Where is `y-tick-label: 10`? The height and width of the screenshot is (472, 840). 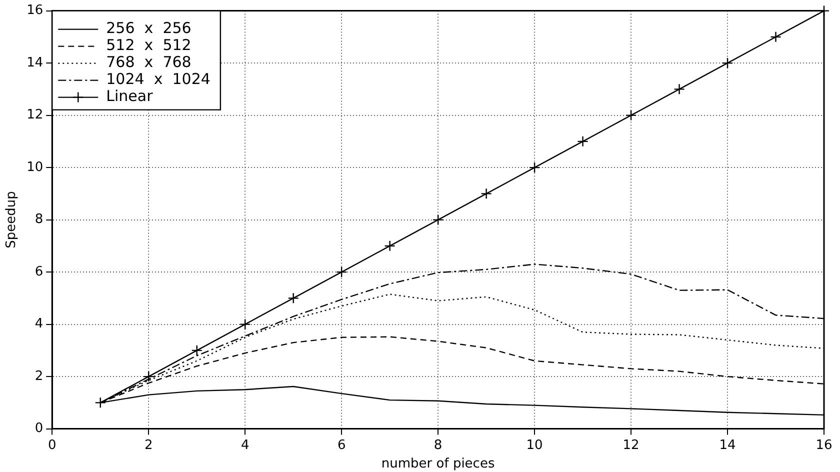 y-tick-label: 10 is located at coordinates (35, 167).